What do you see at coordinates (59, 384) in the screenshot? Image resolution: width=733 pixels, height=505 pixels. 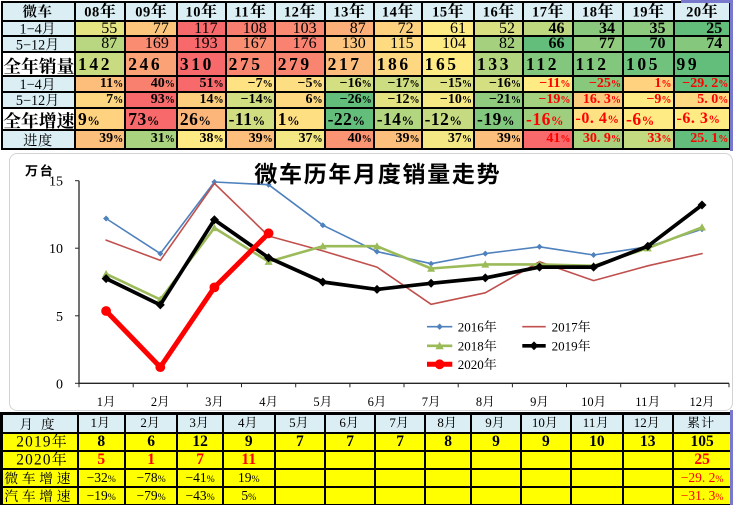 I see `svg-text: 0` at bounding box center [59, 384].